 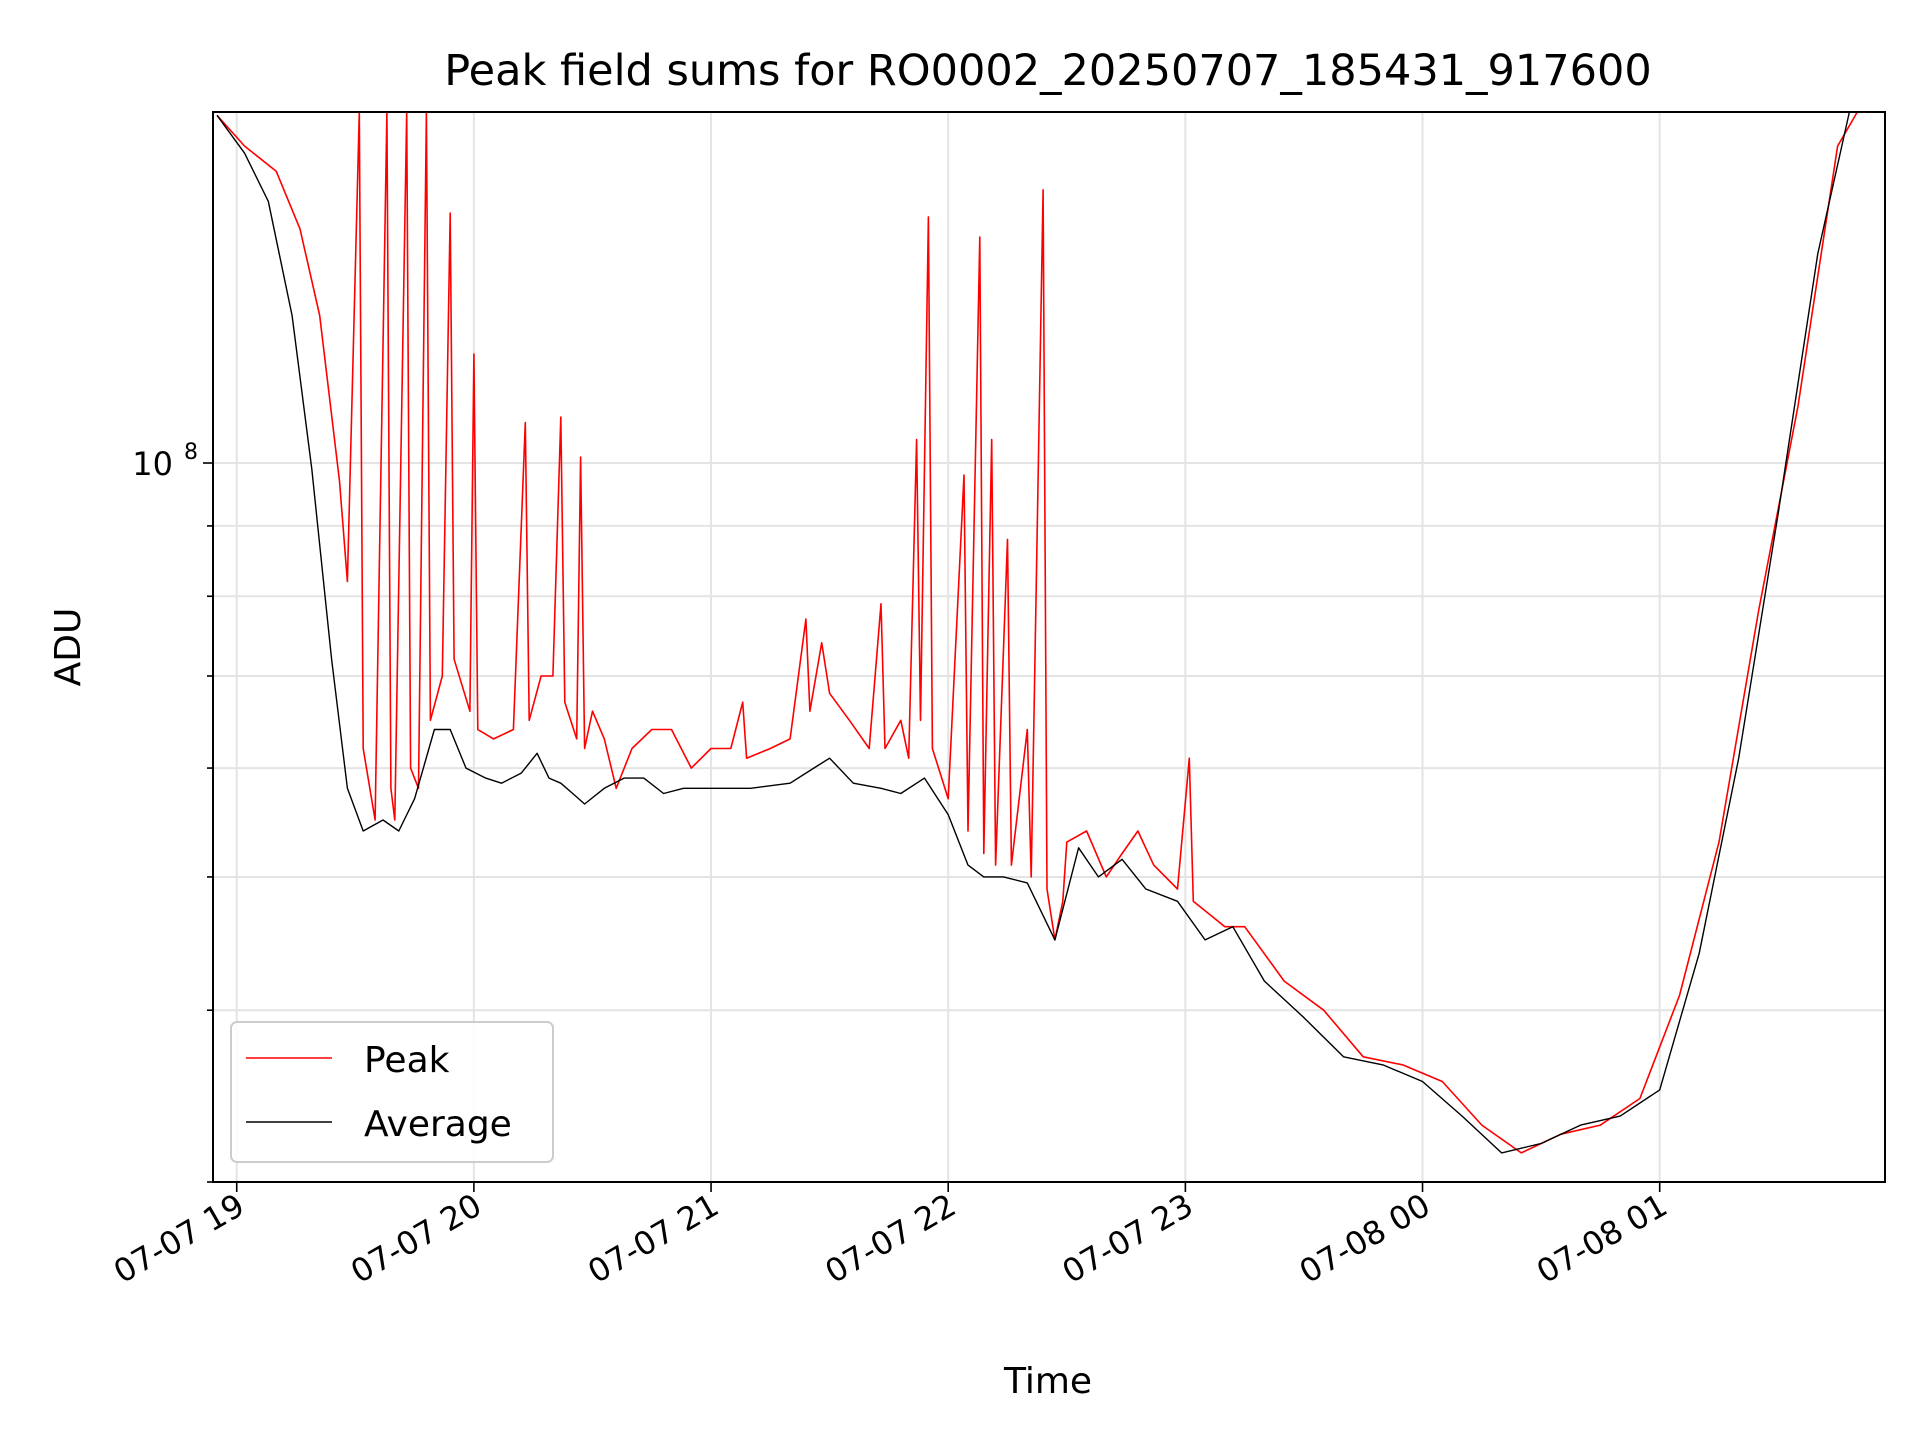 I want to click on legend: Peak Average, so click(x=392, y=1092).